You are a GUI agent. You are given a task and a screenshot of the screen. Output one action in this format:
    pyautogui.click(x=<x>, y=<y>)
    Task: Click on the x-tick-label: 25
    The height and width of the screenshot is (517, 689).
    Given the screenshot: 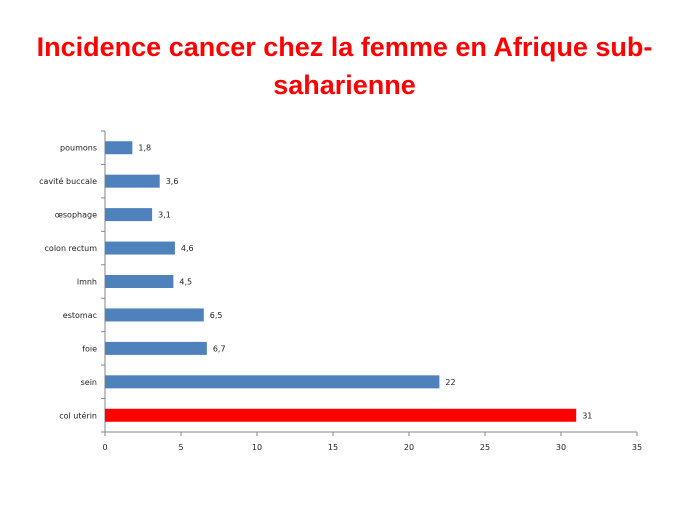 What is the action you would take?
    pyautogui.click(x=485, y=447)
    